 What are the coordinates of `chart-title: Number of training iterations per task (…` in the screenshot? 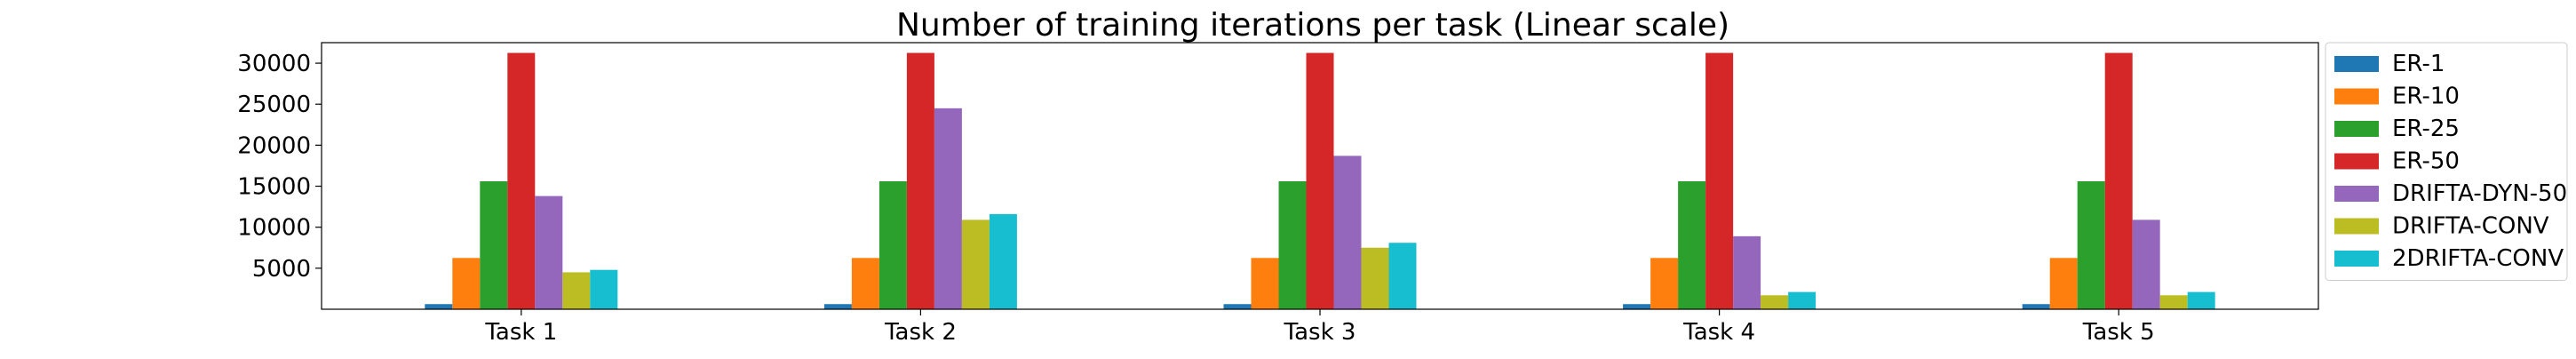 It's located at (1312, 26).